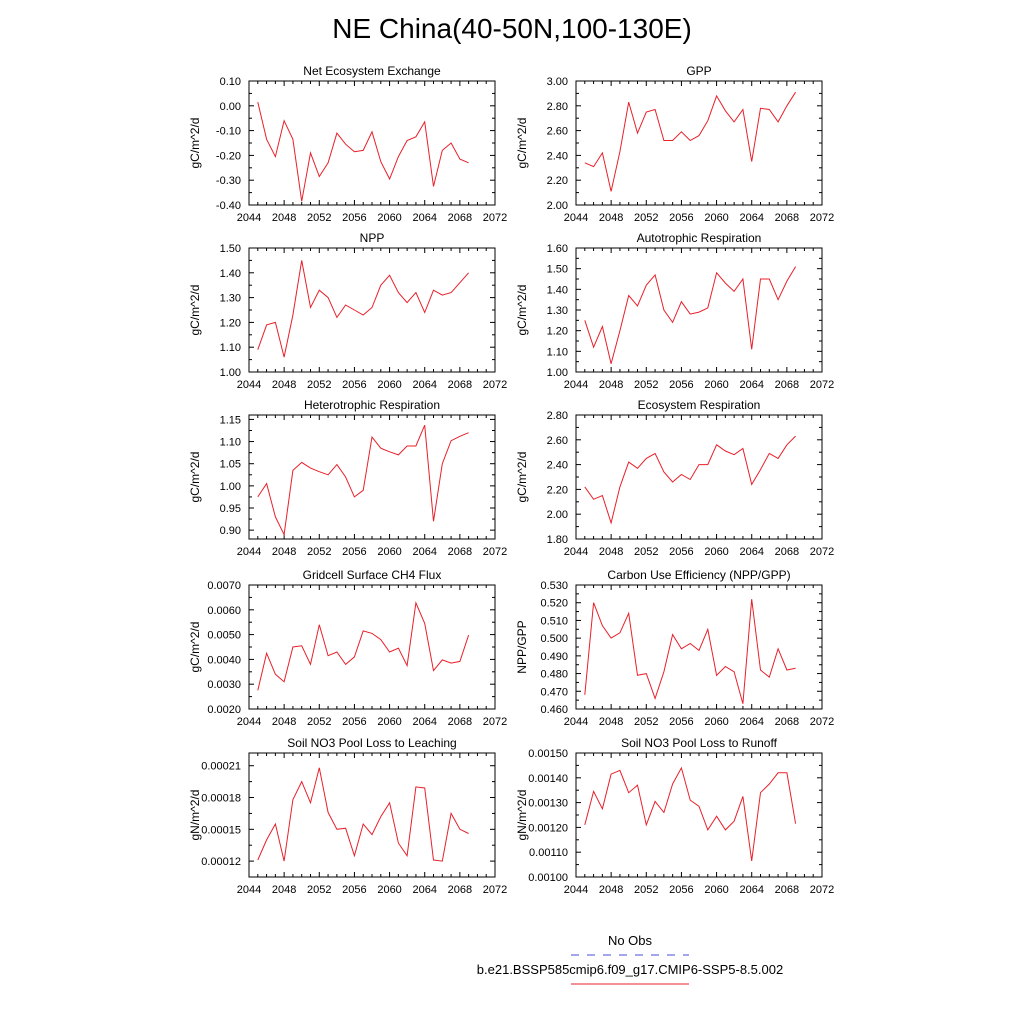 The image size is (1024, 1024). I want to click on y-tick-label: 1.05, so click(230, 465).